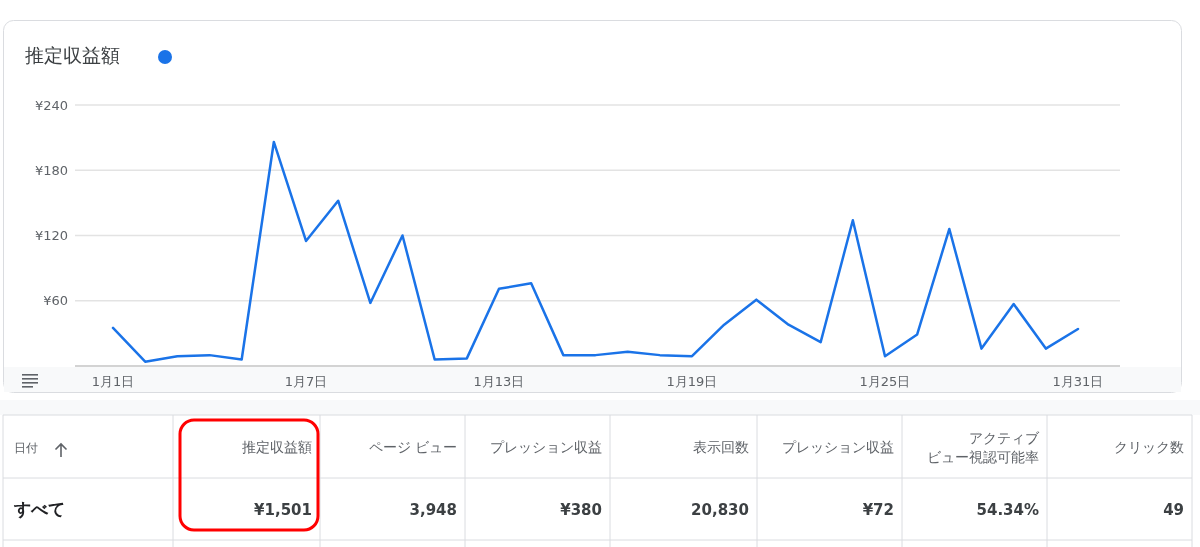 The height and width of the screenshot is (547, 1200). Describe the element at coordinates (885, 381) in the screenshot. I see `x-tick-label: 1月25日` at that location.